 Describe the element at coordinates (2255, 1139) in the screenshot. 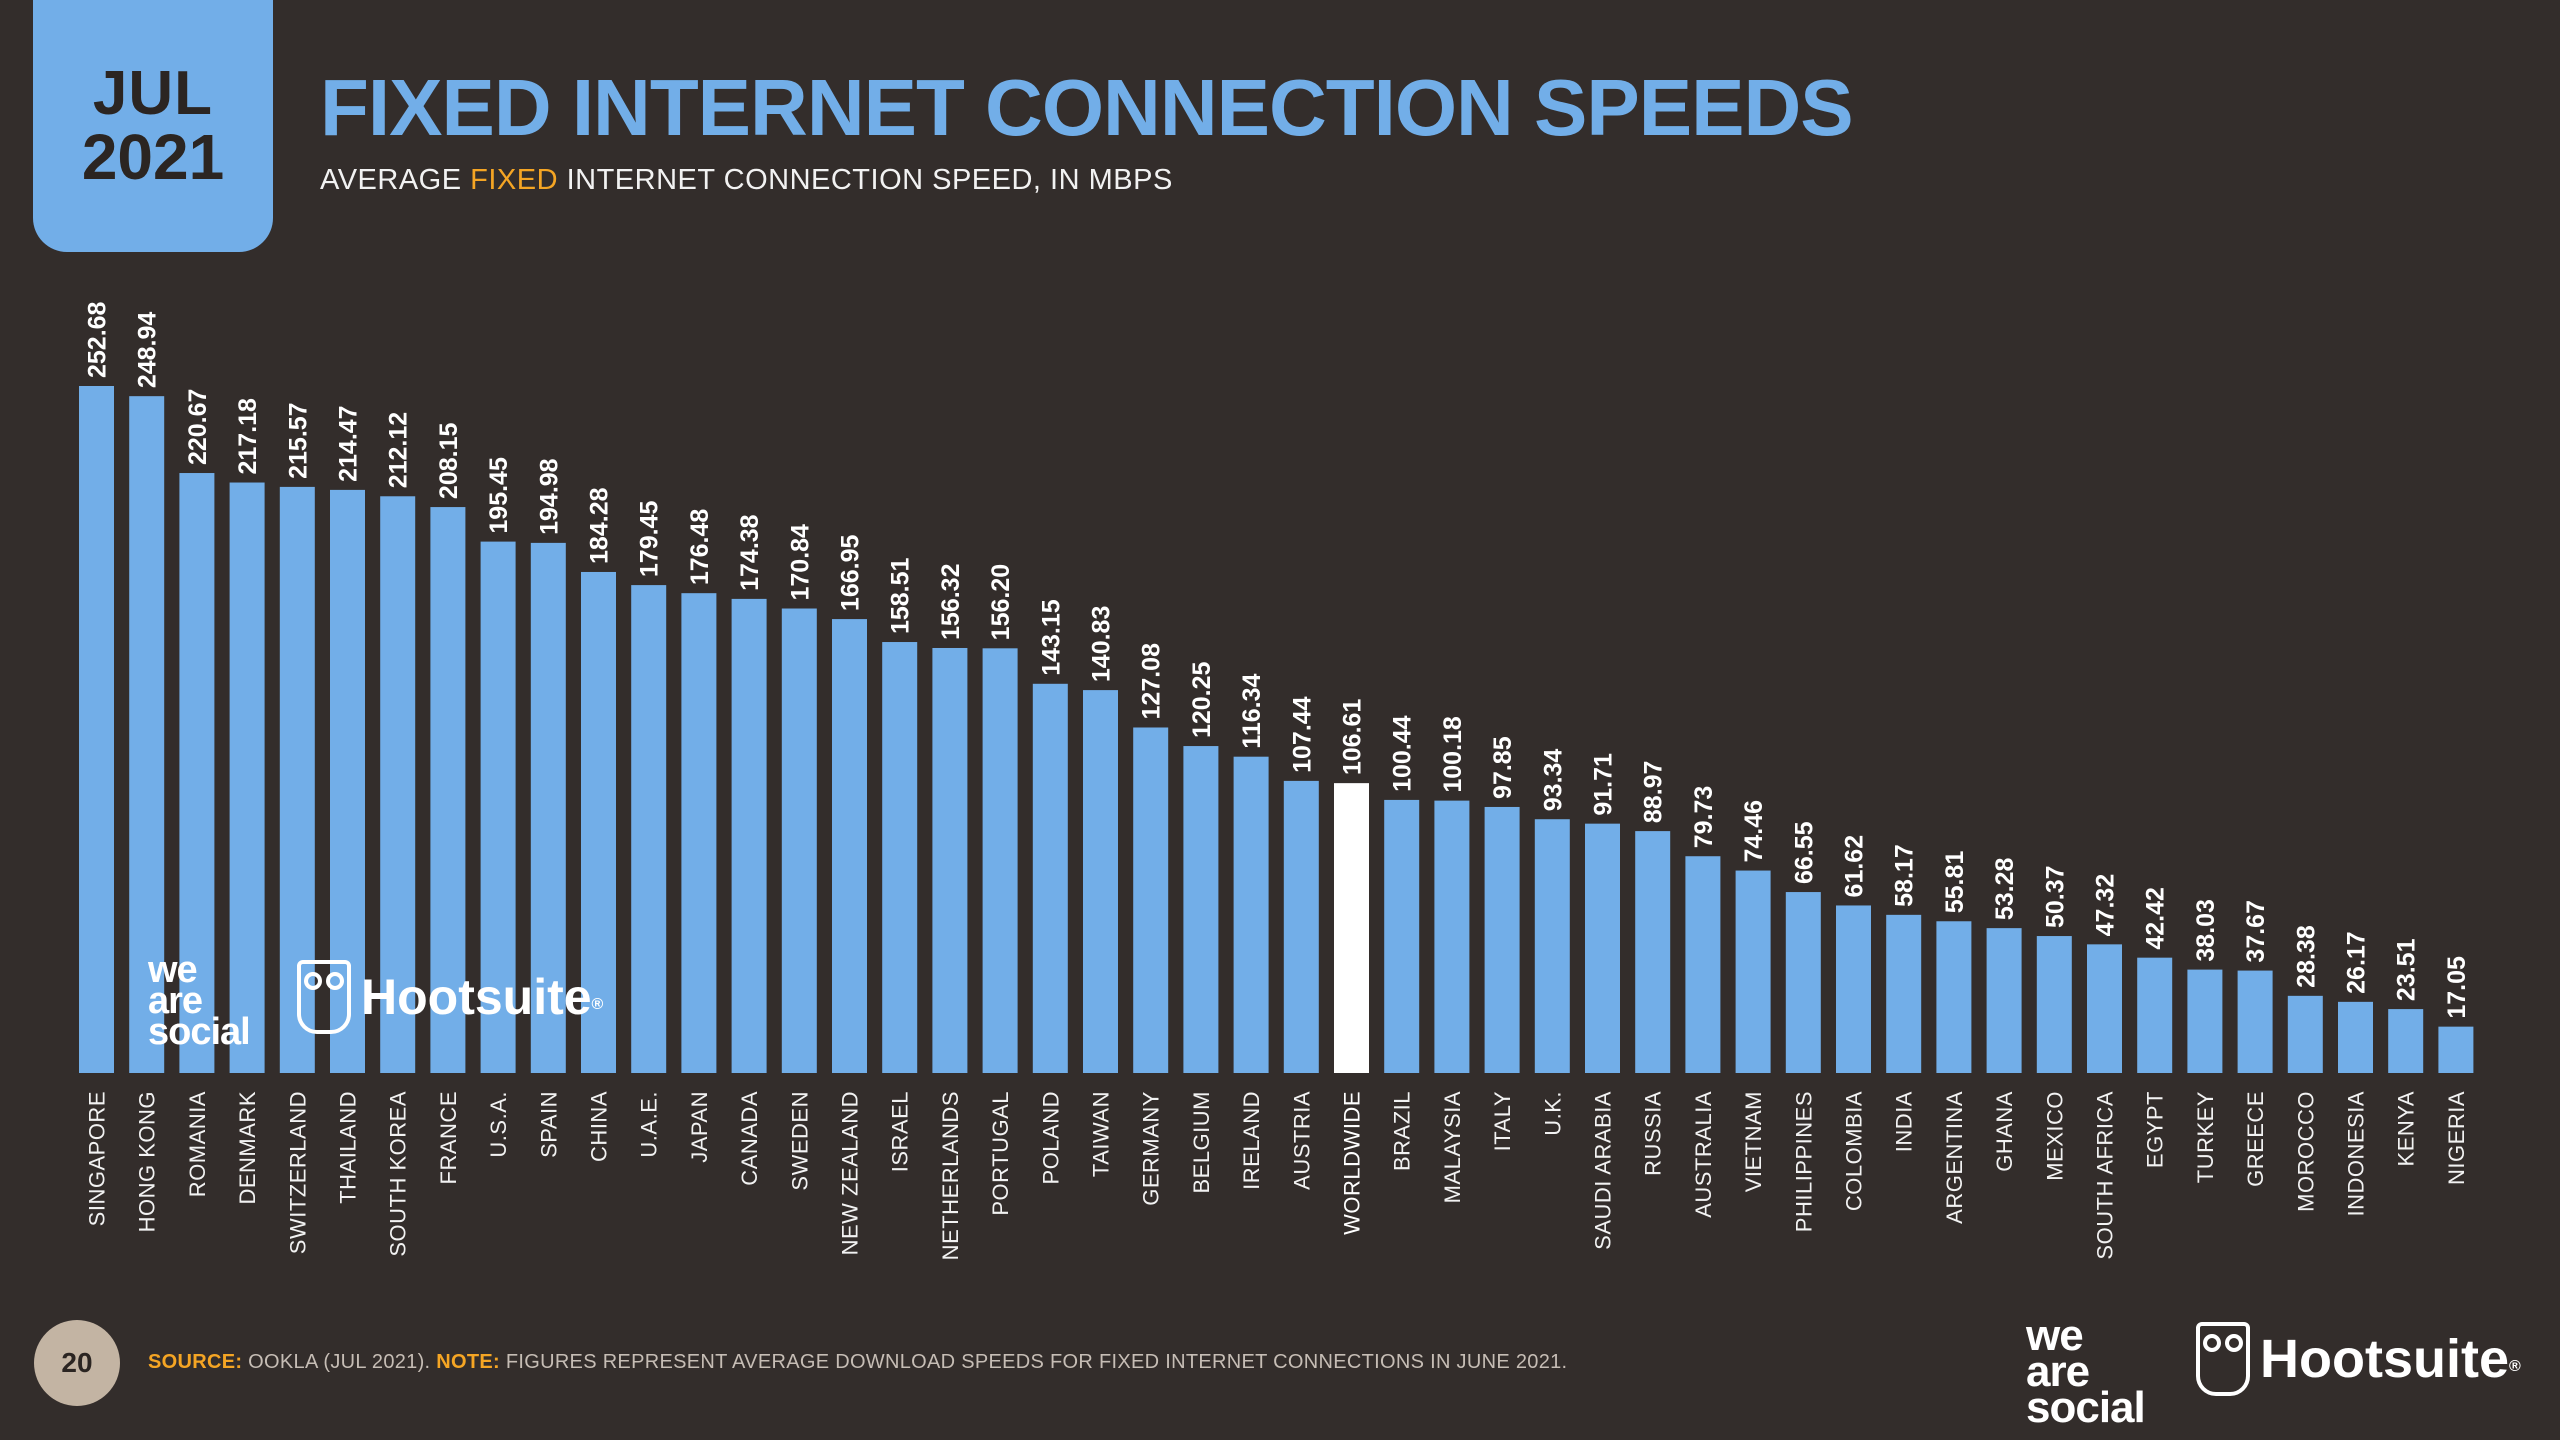

I see `category-label: GREECE` at that location.